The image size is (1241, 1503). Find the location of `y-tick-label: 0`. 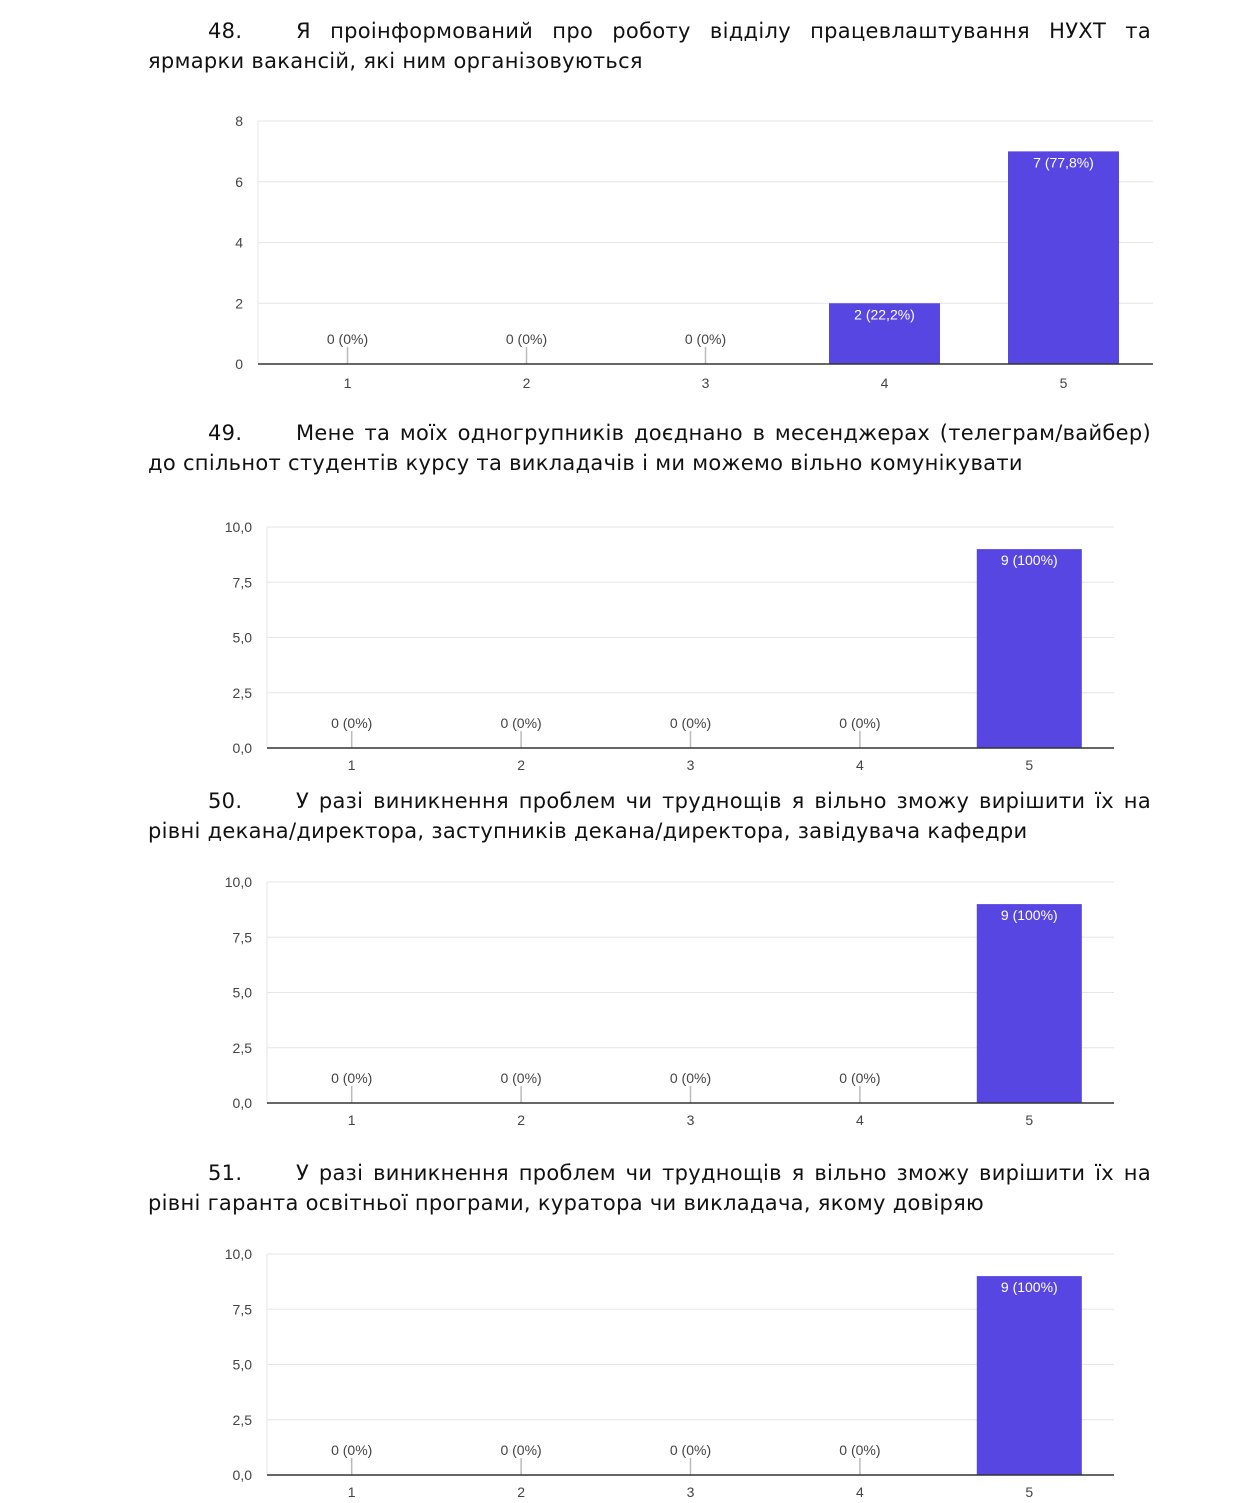

y-tick-label: 0 is located at coordinates (239, 364).